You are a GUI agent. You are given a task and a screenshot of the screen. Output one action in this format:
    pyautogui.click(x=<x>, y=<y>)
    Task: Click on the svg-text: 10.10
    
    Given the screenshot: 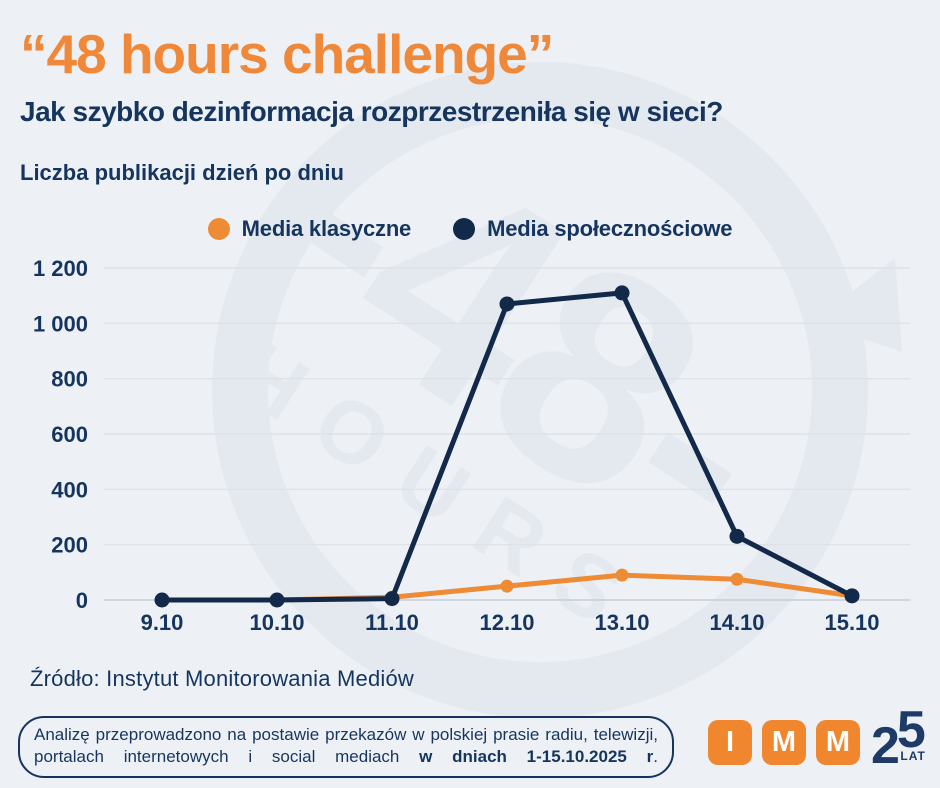 What is the action you would take?
    pyautogui.click(x=276, y=622)
    